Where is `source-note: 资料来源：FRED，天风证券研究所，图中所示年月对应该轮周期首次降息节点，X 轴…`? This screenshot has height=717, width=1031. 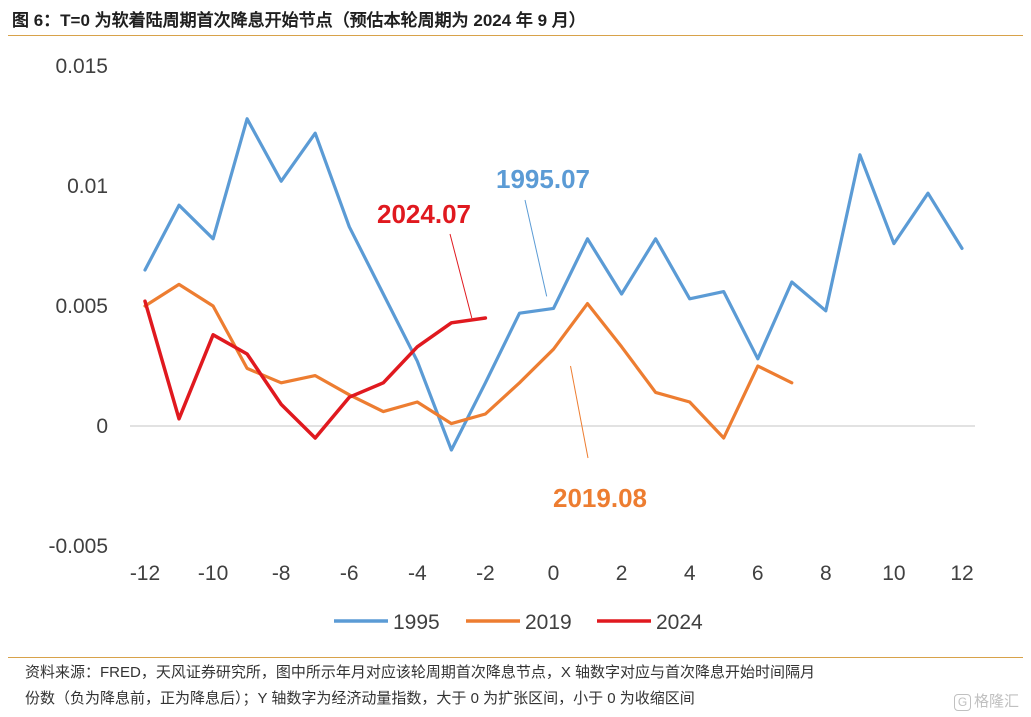 source-note: 资料来源：FRED，天风证券研究所，图中所示年月对应该轮周期首次降息节点，X 轴… is located at coordinates (512, 686).